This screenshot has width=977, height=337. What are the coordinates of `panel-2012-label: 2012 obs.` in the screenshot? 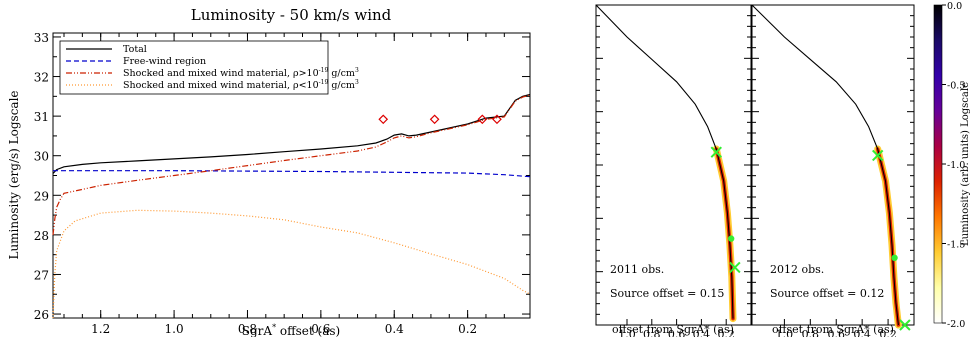 It's located at (797, 269).